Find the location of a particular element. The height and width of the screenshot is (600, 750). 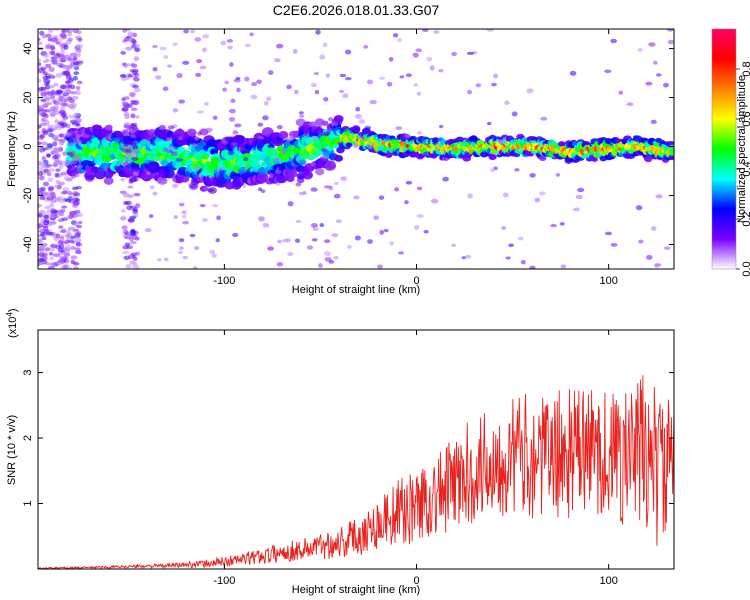

colorbar-tick-label: 0.4 is located at coordinates (745, 168).